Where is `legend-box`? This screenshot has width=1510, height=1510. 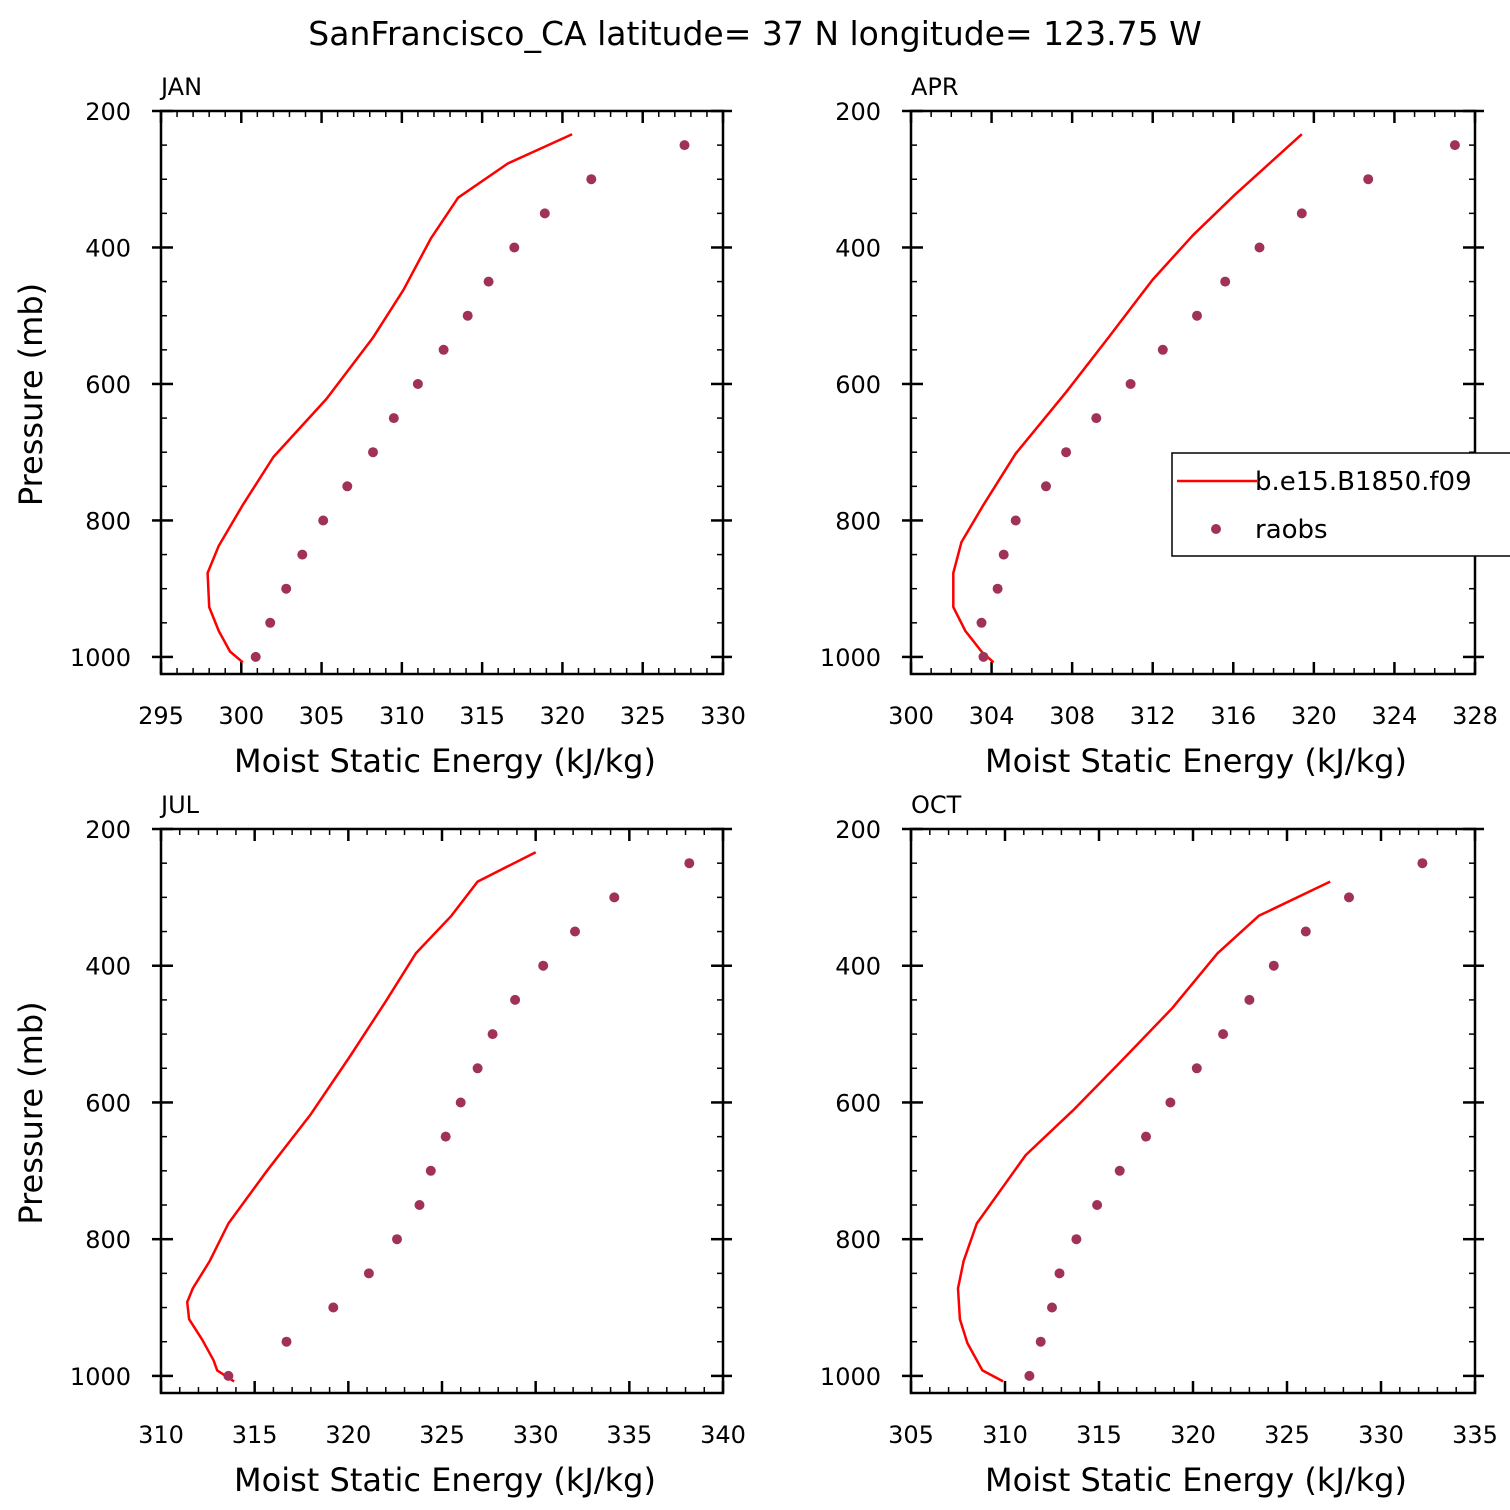
legend-box is located at coordinates (1340, 504).